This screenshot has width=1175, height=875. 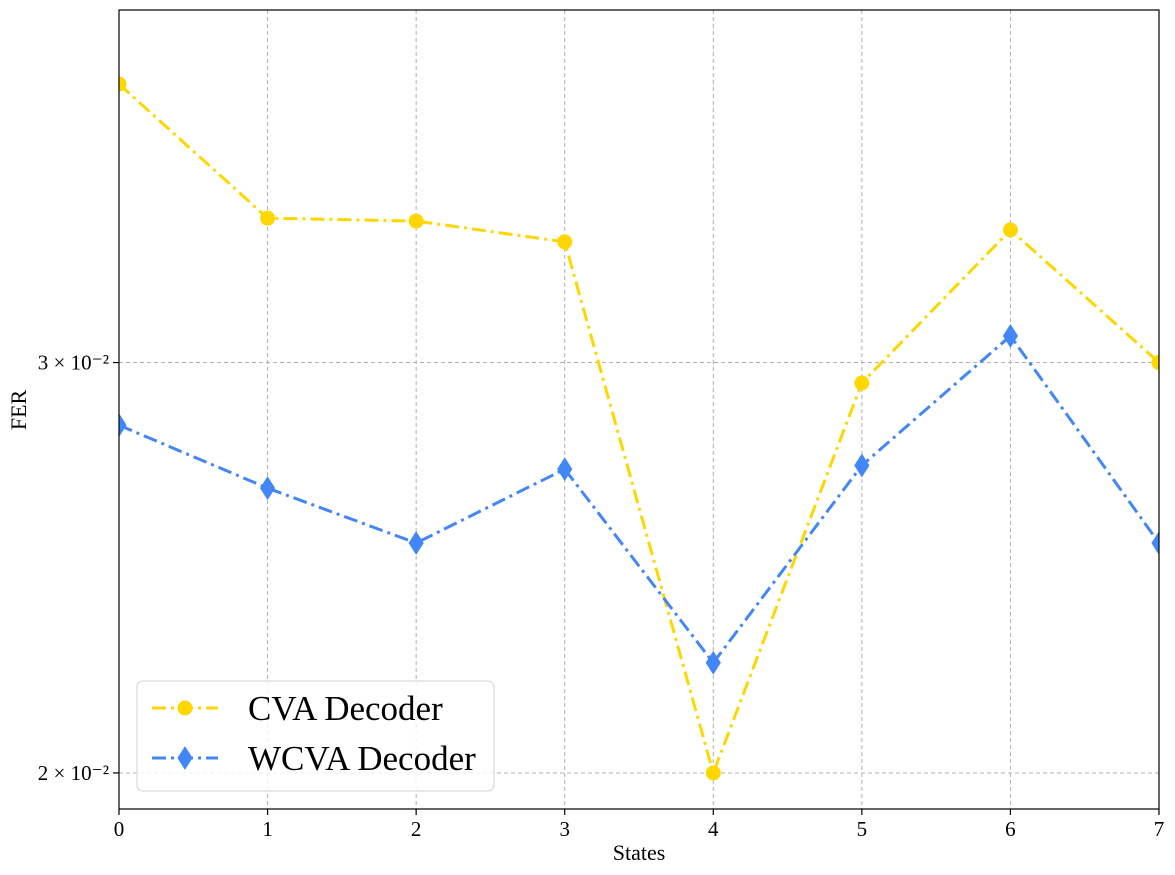 What do you see at coordinates (713, 829) in the screenshot?
I see `x-tick-label: 4` at bounding box center [713, 829].